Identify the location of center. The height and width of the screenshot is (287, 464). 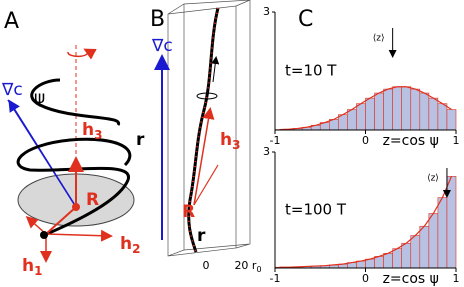
(76, 207).